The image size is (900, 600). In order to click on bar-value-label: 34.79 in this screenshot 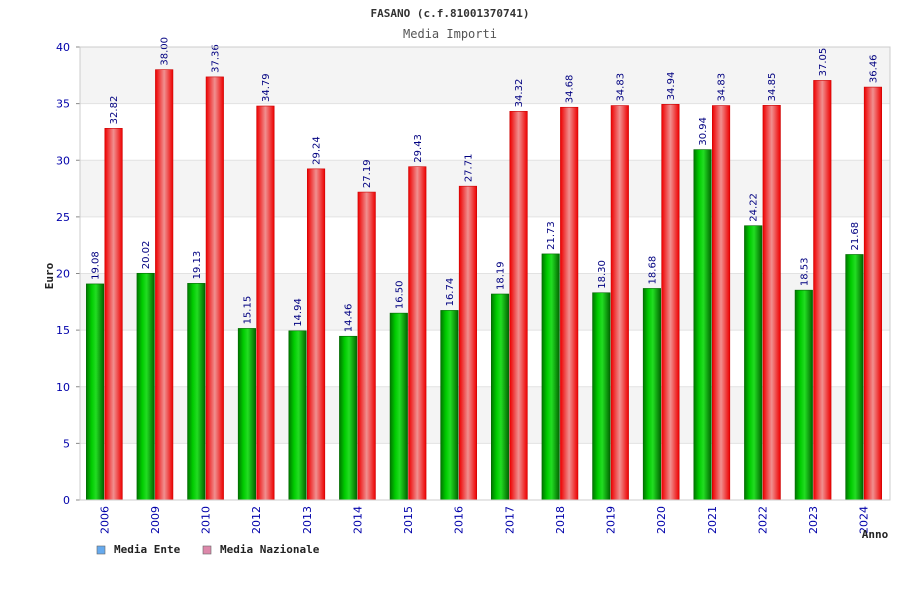, I will do `click(266, 87)`.